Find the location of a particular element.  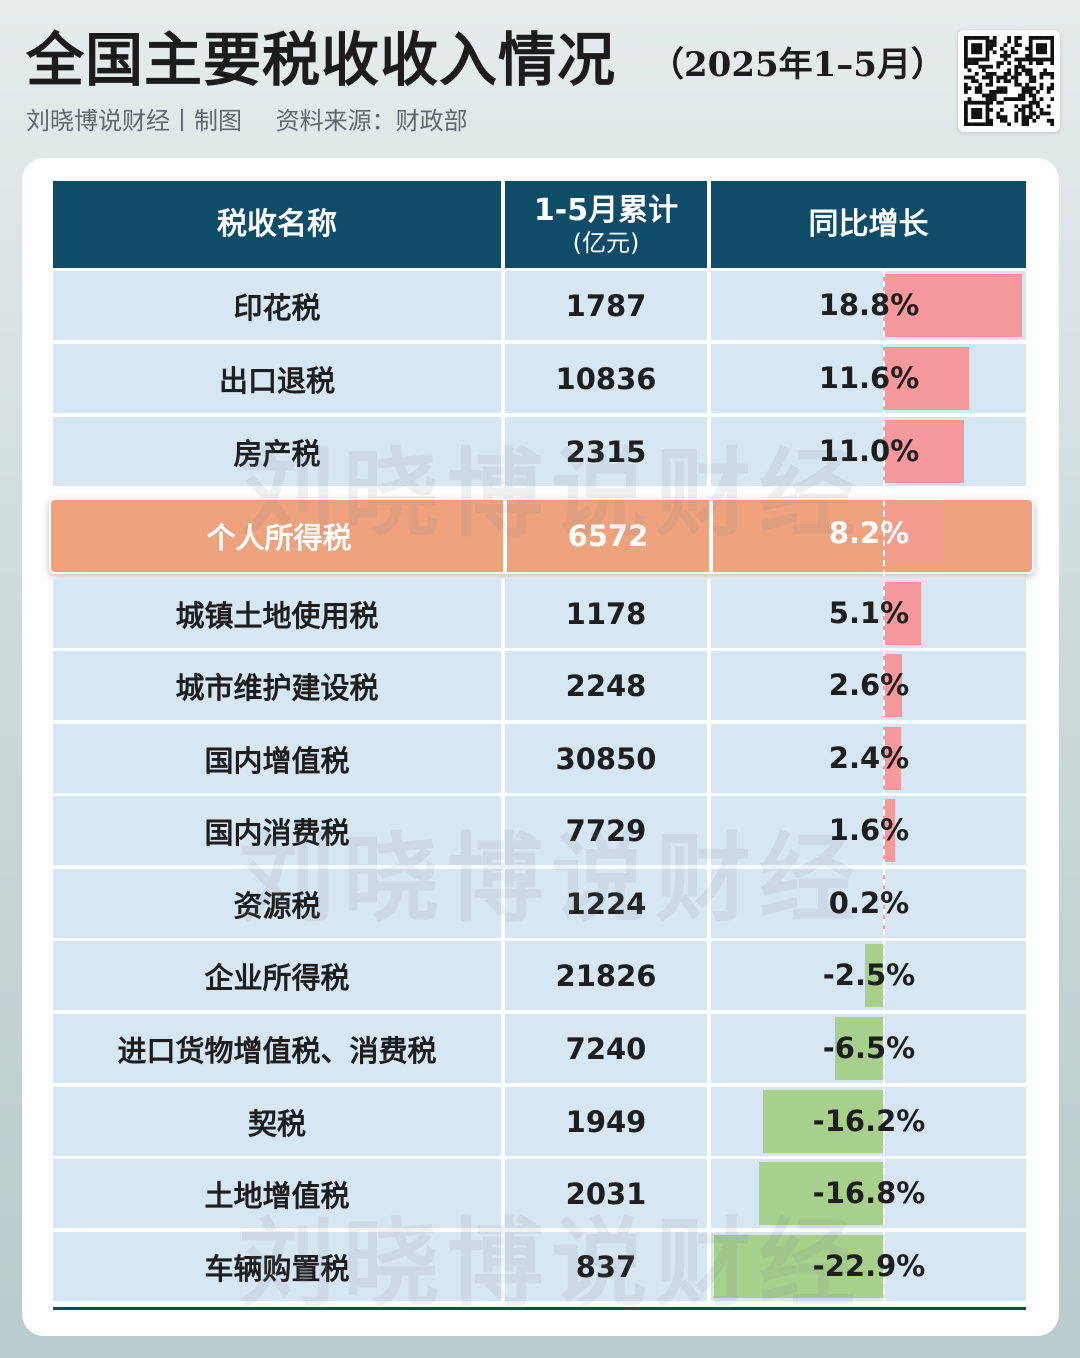

table-row: 企业所得税 21826 is located at coordinates (539, 977).